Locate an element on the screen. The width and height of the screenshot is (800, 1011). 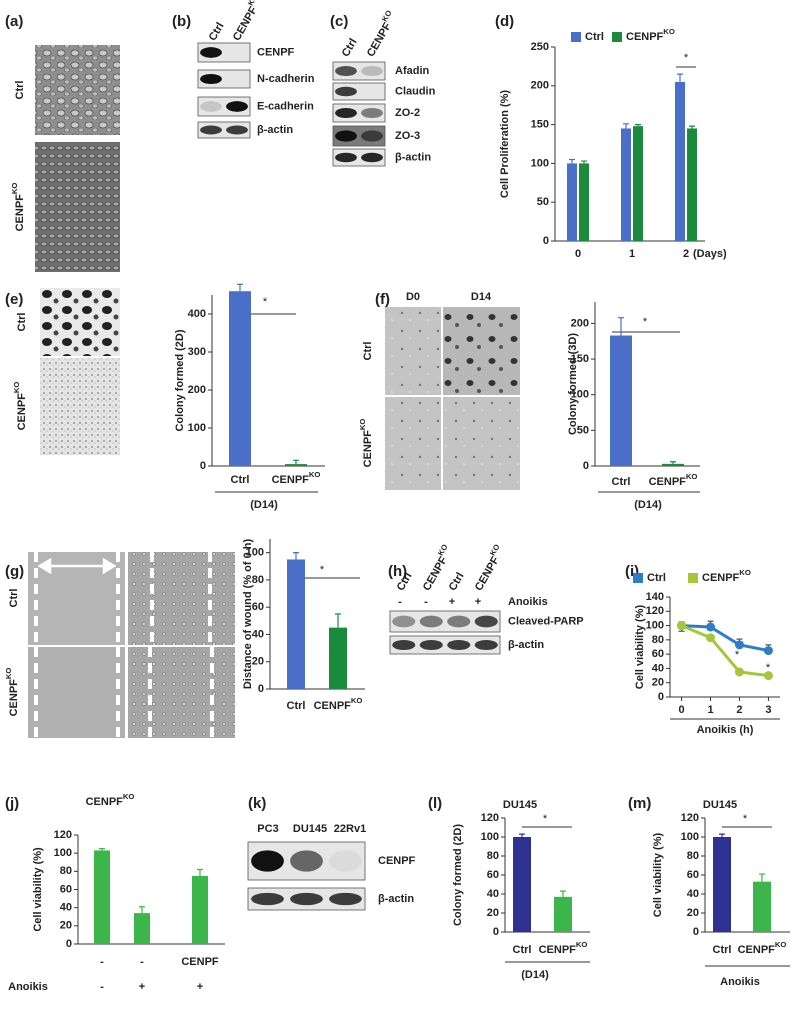
y-axis-label: Colony formed (2D) is located at coordinates (180, 380).